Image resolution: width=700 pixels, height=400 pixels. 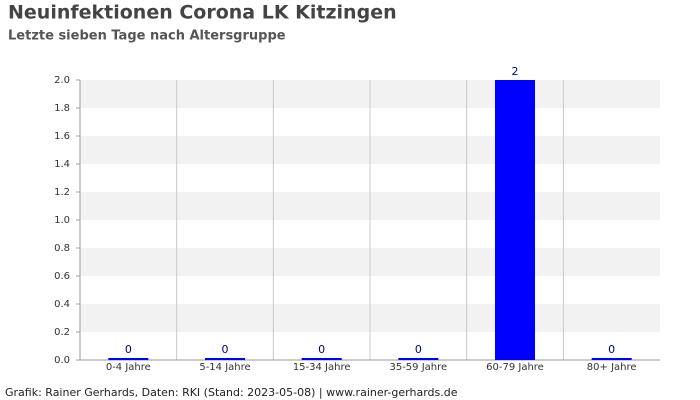 What do you see at coordinates (62, 304) in the screenshot?
I see `y-tick-label: 0.4` at bounding box center [62, 304].